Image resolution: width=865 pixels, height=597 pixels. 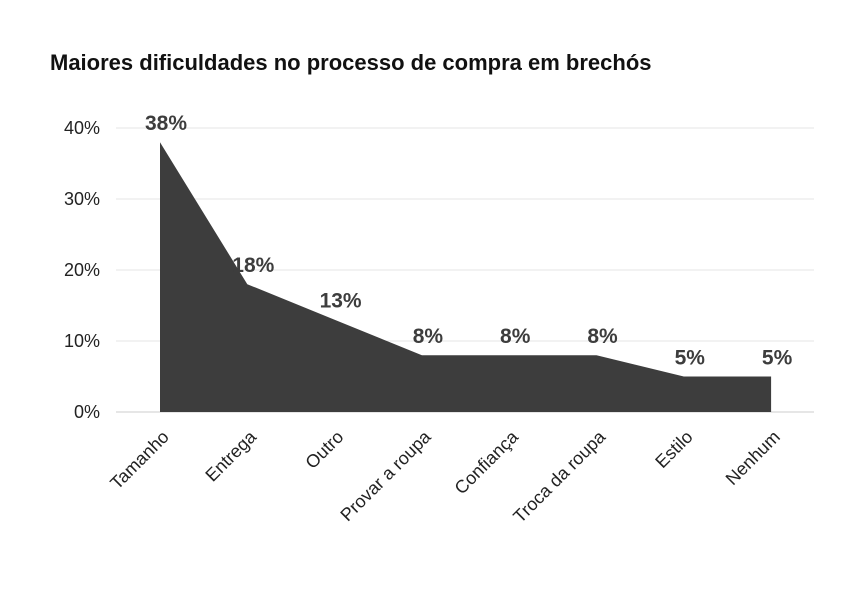 I want to click on x-tick-label: Tamanho, so click(x=139, y=460).